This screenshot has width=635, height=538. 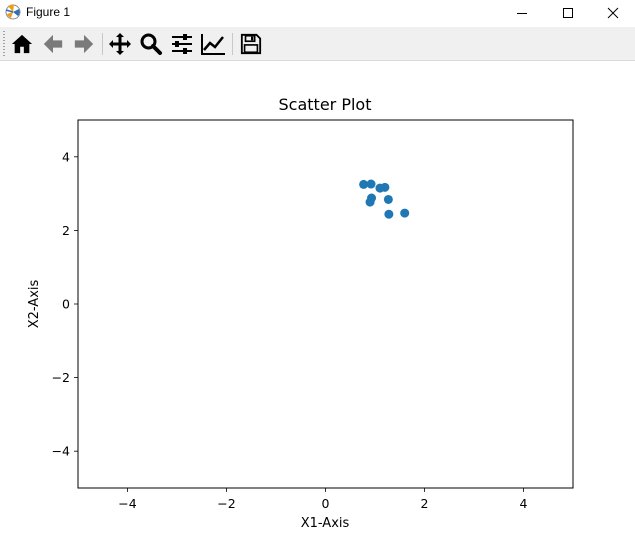 I want to click on x-axis-label: X1-Axis, so click(x=325, y=523).